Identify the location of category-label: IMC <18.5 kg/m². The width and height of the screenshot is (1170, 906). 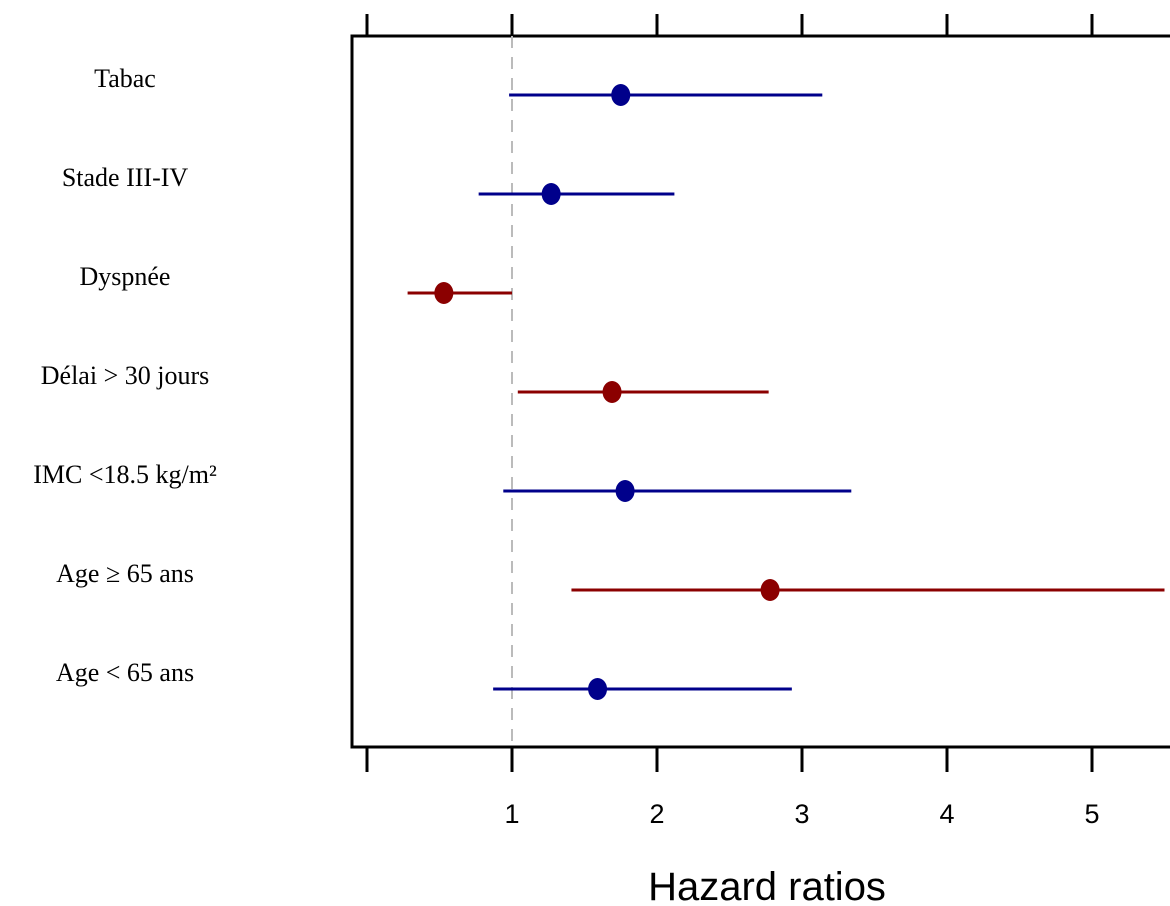
(125, 474).